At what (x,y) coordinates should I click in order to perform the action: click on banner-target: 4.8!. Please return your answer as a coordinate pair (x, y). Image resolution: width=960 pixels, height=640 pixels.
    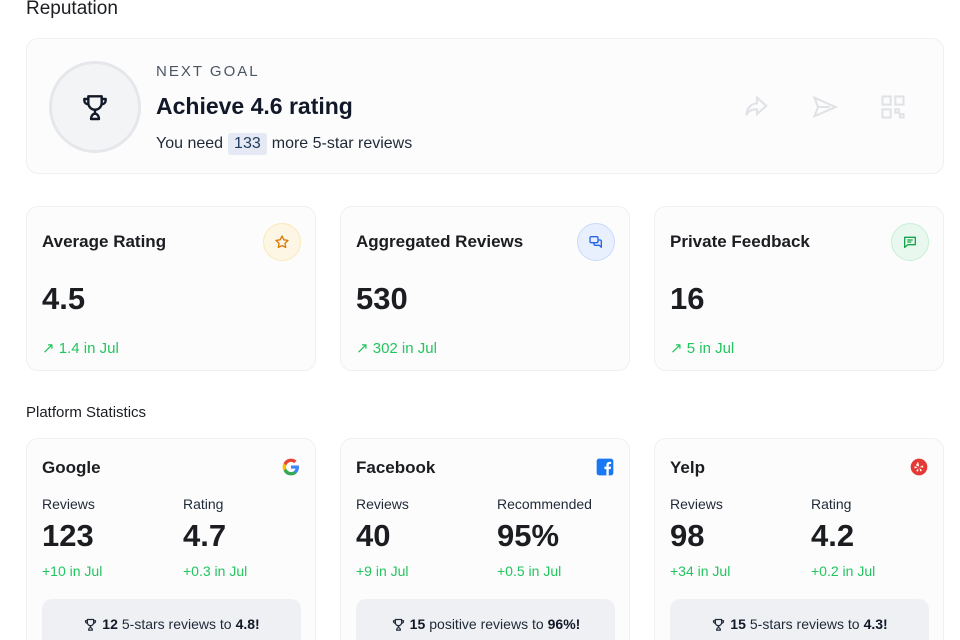
    Looking at the image, I should click on (247, 624).